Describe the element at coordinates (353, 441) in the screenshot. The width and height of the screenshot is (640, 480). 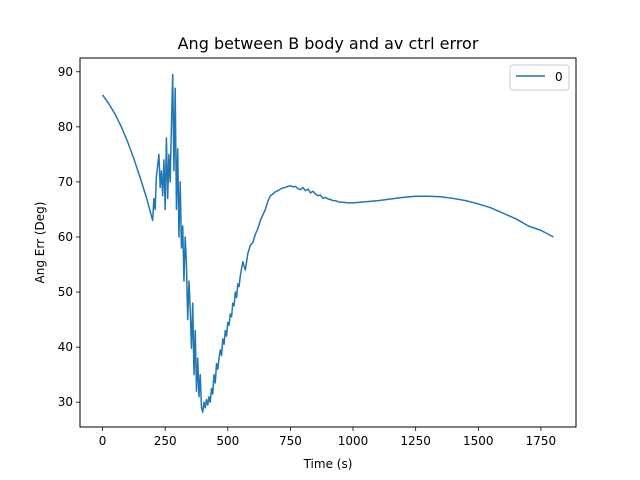
I see `x-tick-label: 1000` at that location.